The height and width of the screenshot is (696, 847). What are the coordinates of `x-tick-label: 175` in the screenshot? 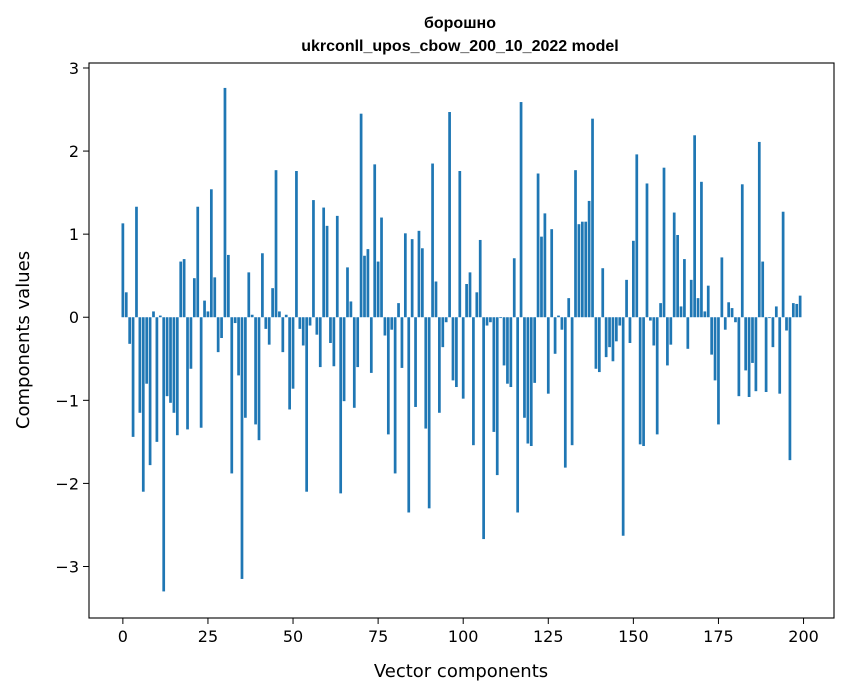 It's located at (718, 636).